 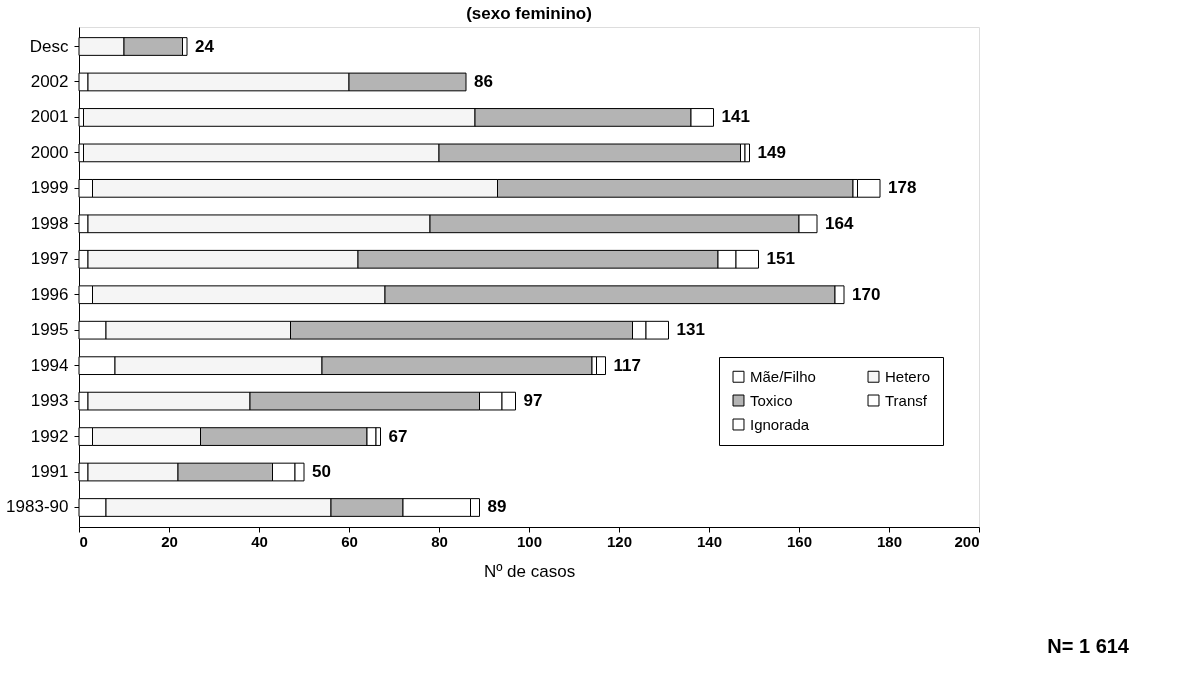 What do you see at coordinates (439, 541) in the screenshot?
I see `x-tick-label: 80` at bounding box center [439, 541].